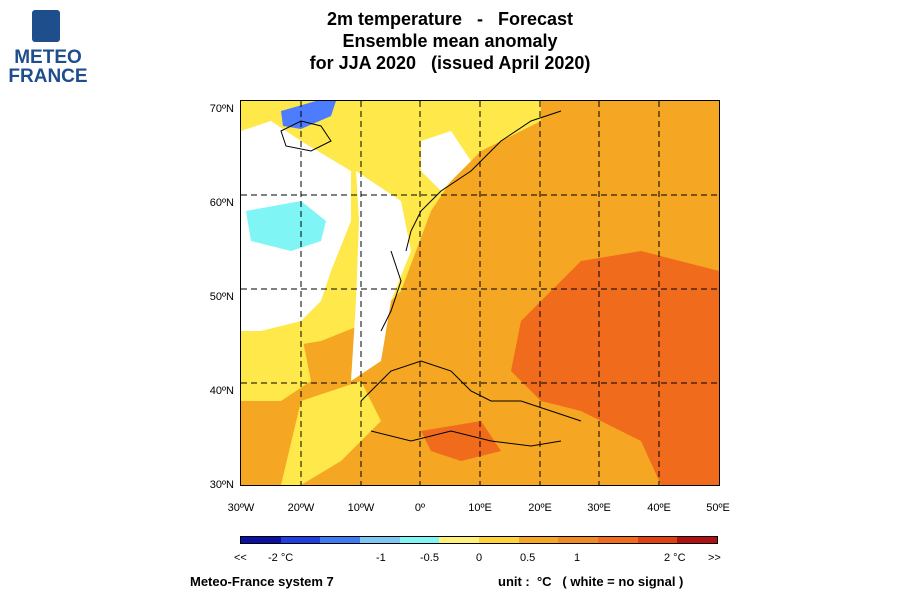  What do you see at coordinates (381, 558) in the screenshot?
I see `colorbar-label-minus1: -1` at bounding box center [381, 558].